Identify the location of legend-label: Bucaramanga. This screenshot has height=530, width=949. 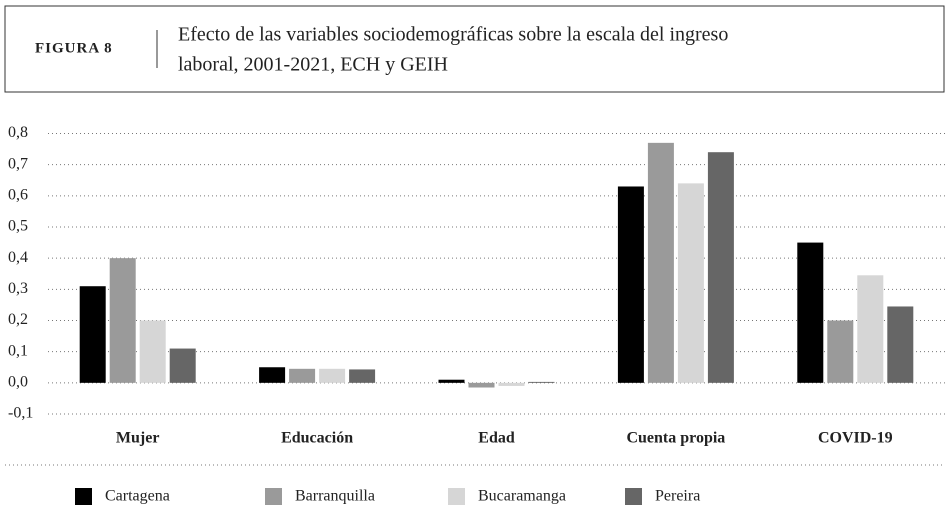
(522, 496).